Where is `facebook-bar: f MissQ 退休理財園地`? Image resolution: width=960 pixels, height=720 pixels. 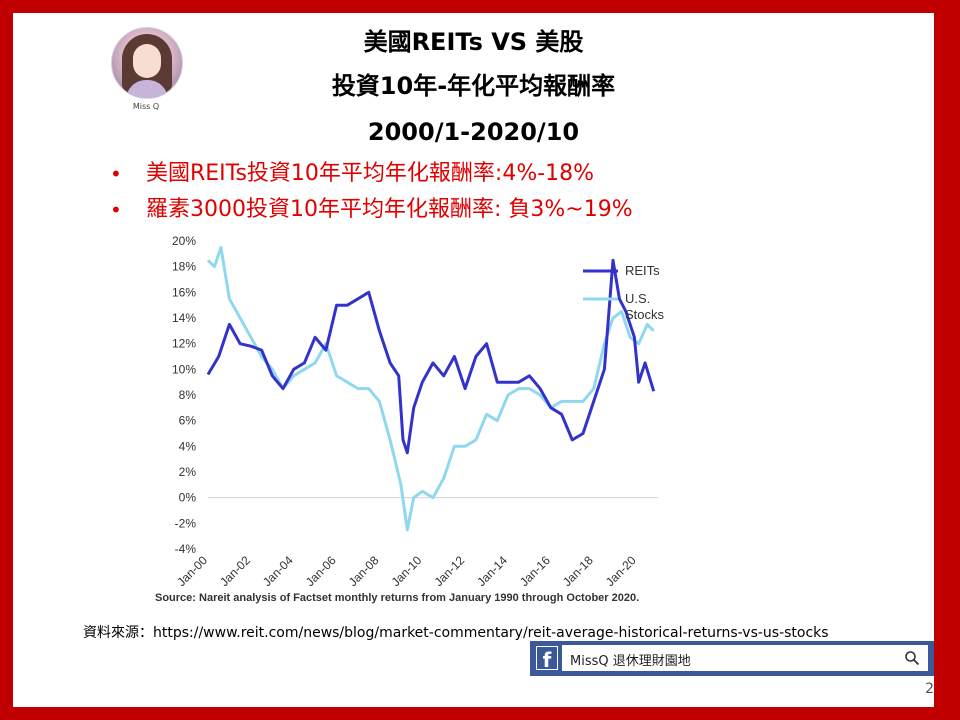 facebook-bar: f MissQ 退休理財園地 is located at coordinates (732, 658).